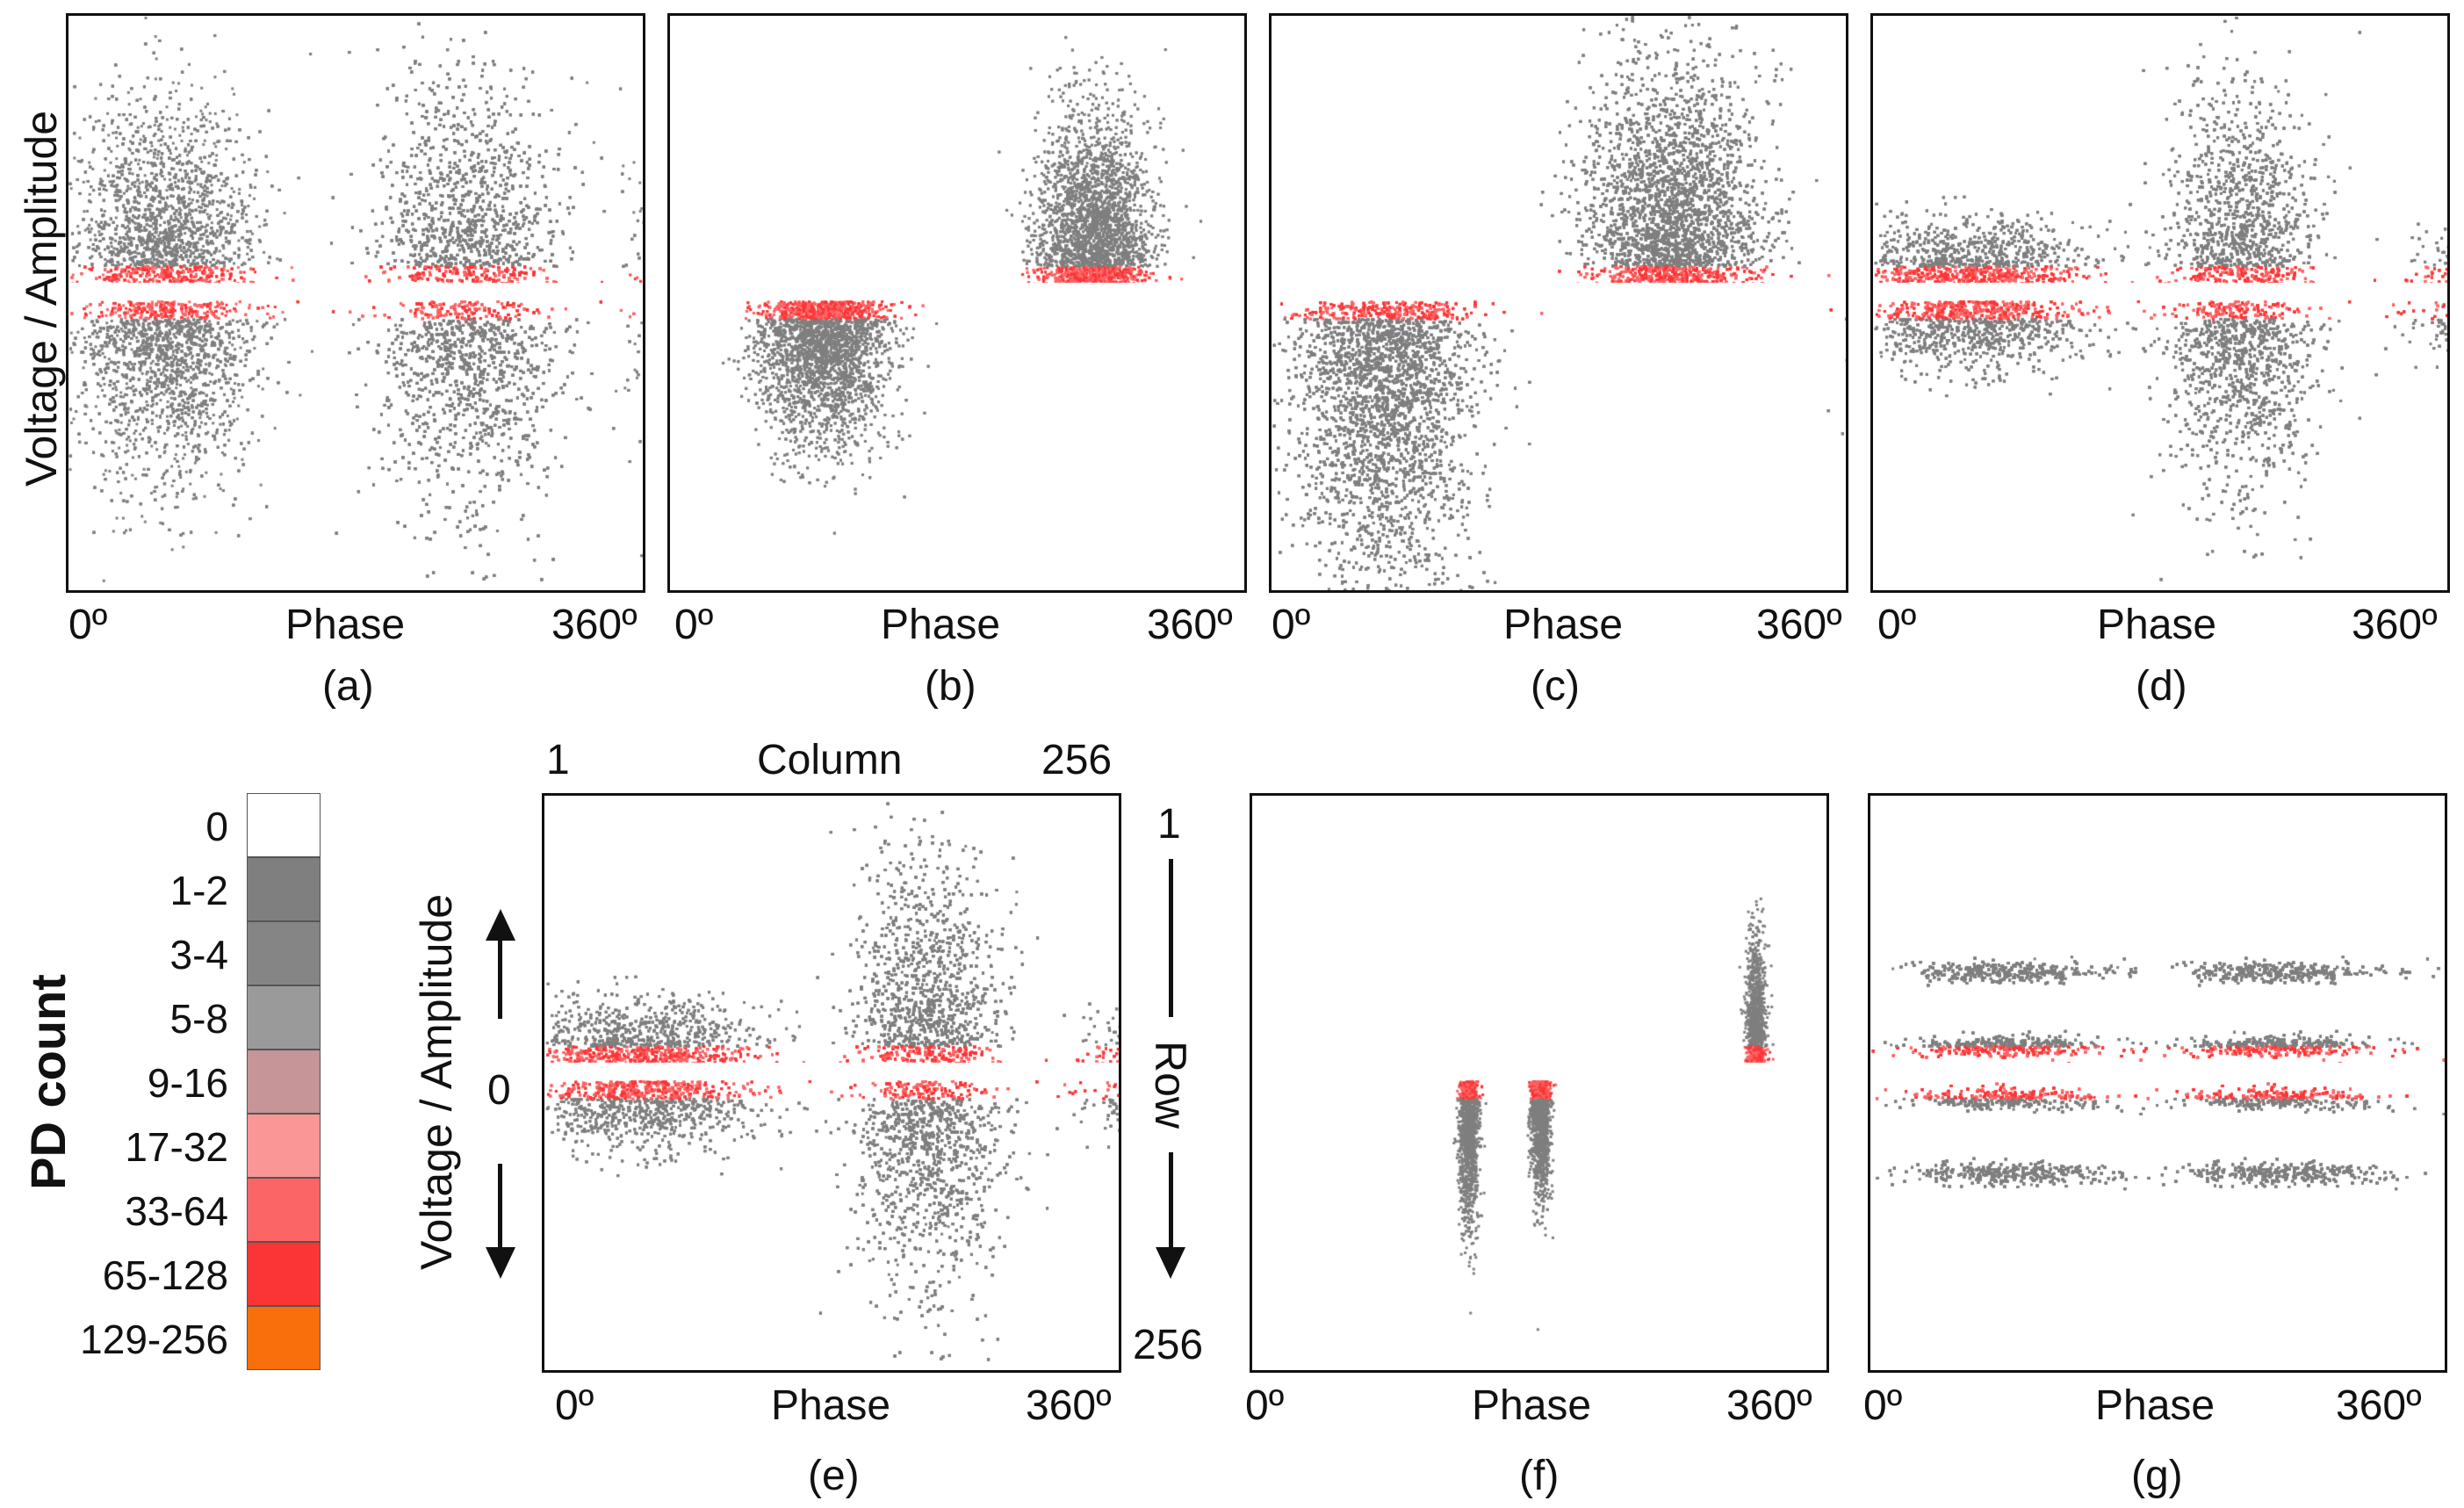 The width and height of the screenshot is (2464, 1508). Describe the element at coordinates (950, 686) in the screenshot. I see `panel-b-caption: (b)` at that location.